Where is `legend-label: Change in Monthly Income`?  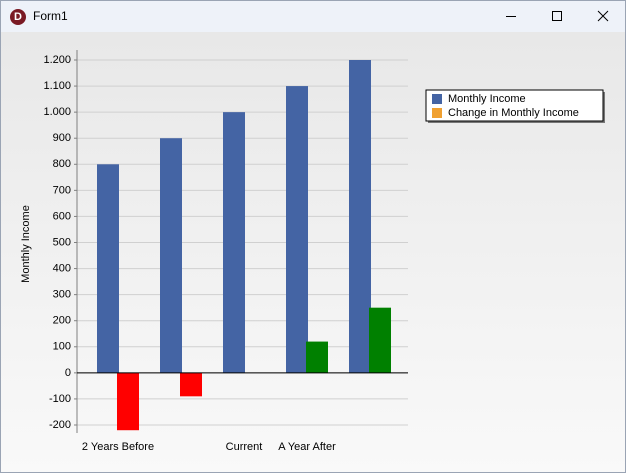
legend-label: Change in Monthly Income is located at coordinates (513, 113).